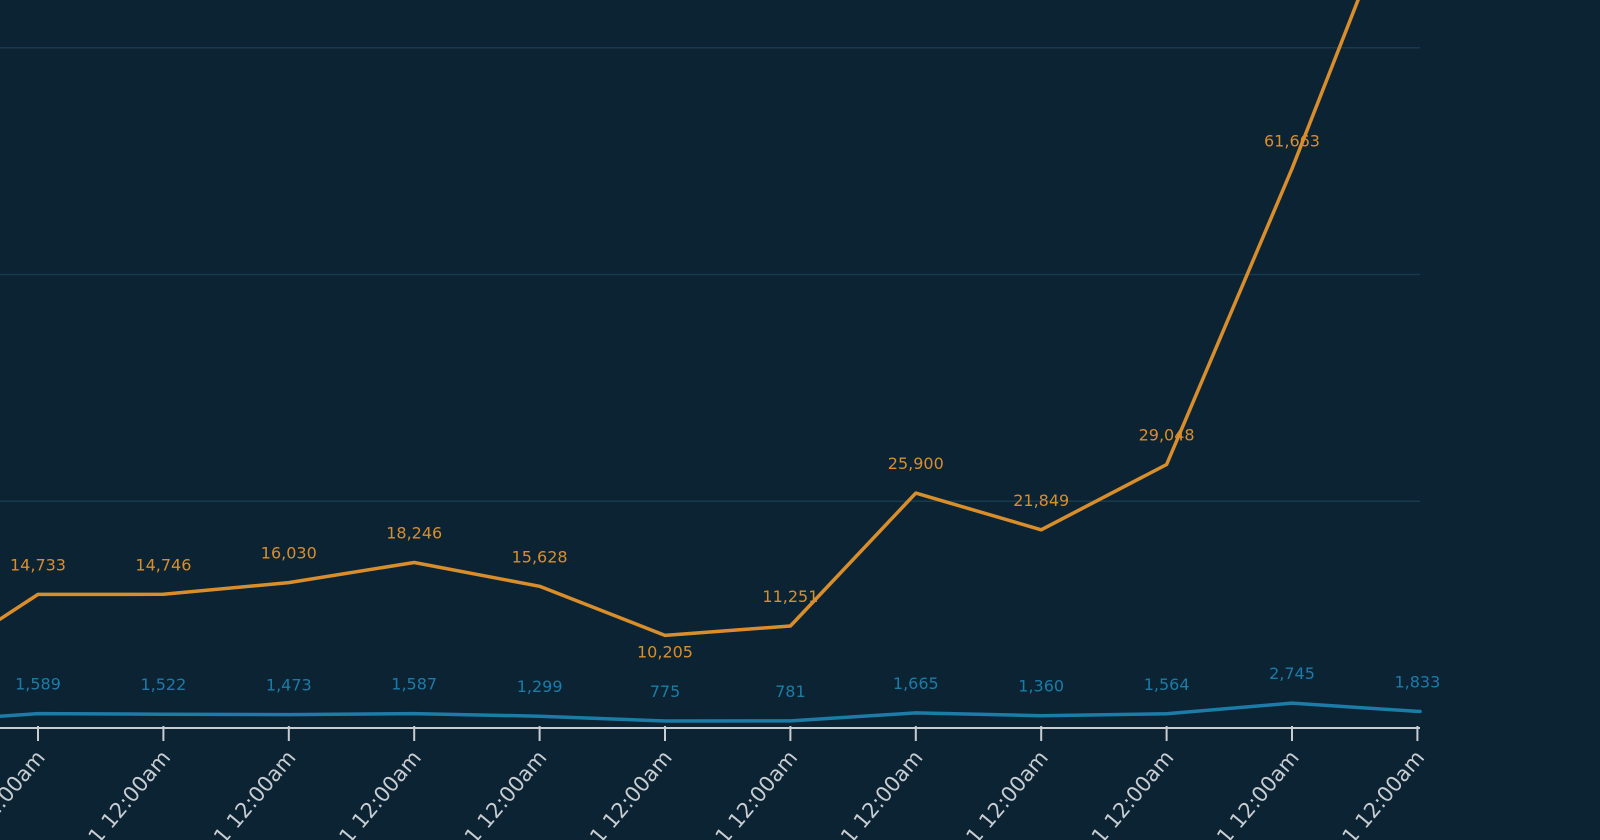 The image size is (1600, 840). What do you see at coordinates (414, 533) in the screenshot?
I see `data-label-series-1-3: 18,246` at bounding box center [414, 533].